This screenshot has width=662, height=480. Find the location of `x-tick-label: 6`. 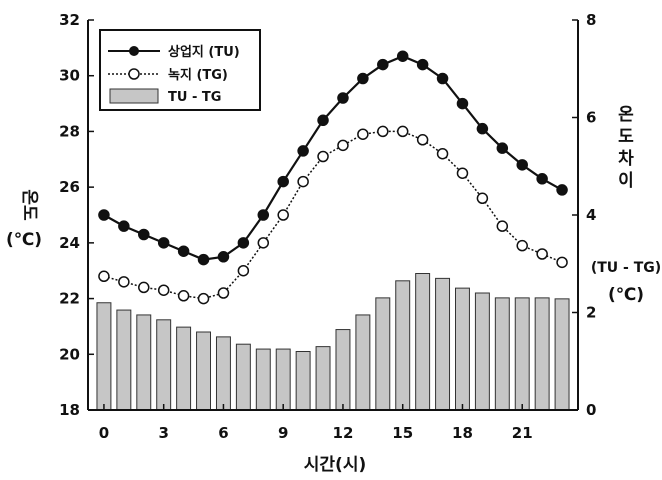

x-tick-label: 6 is located at coordinates (223, 433).